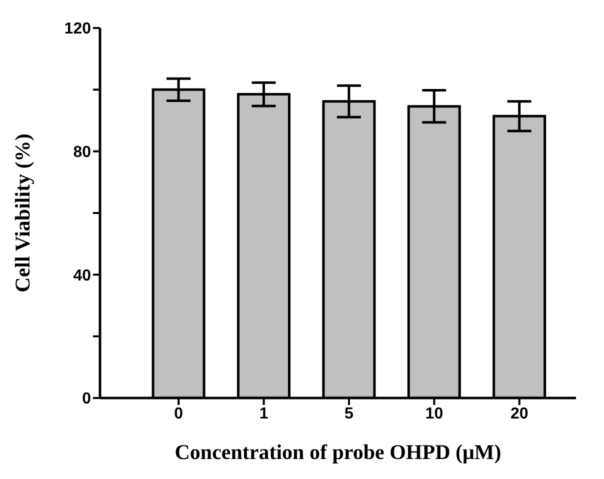 The height and width of the screenshot is (479, 604). I want to click on y-tick-label: 80, so click(82, 153).